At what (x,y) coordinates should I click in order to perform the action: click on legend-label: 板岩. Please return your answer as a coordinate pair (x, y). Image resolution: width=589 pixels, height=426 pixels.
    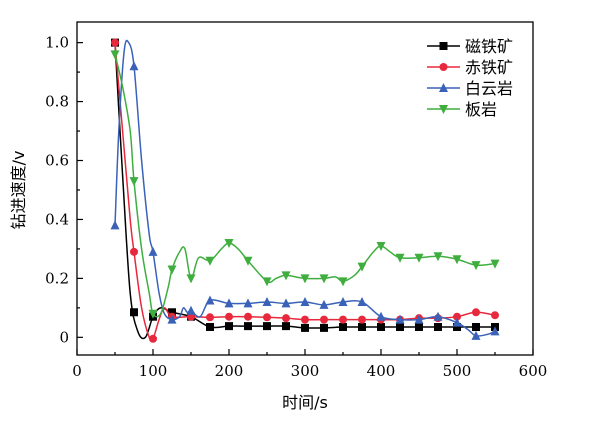
    Looking at the image, I should click on (481, 109).